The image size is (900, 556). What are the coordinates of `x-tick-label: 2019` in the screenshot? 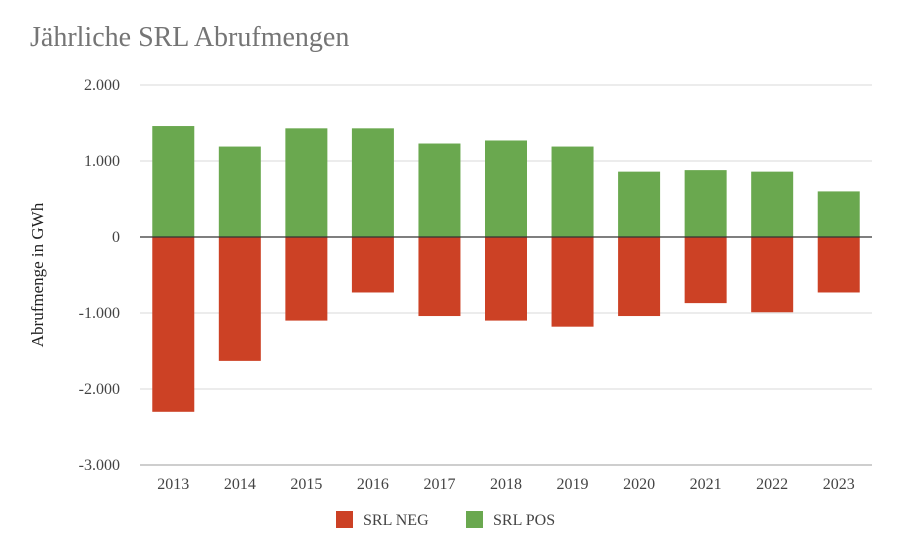 It's located at (573, 484).